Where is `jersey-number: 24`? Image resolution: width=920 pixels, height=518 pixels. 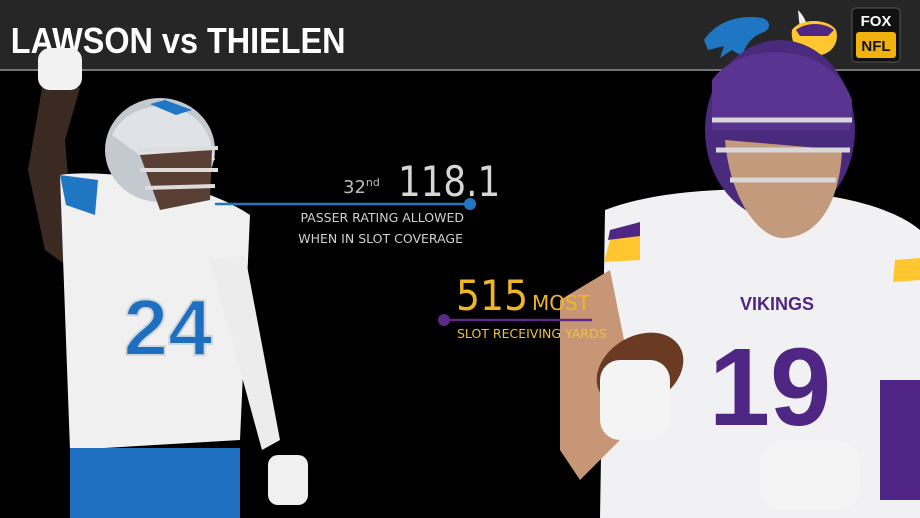
jersey-number: 24 is located at coordinates (168, 327).